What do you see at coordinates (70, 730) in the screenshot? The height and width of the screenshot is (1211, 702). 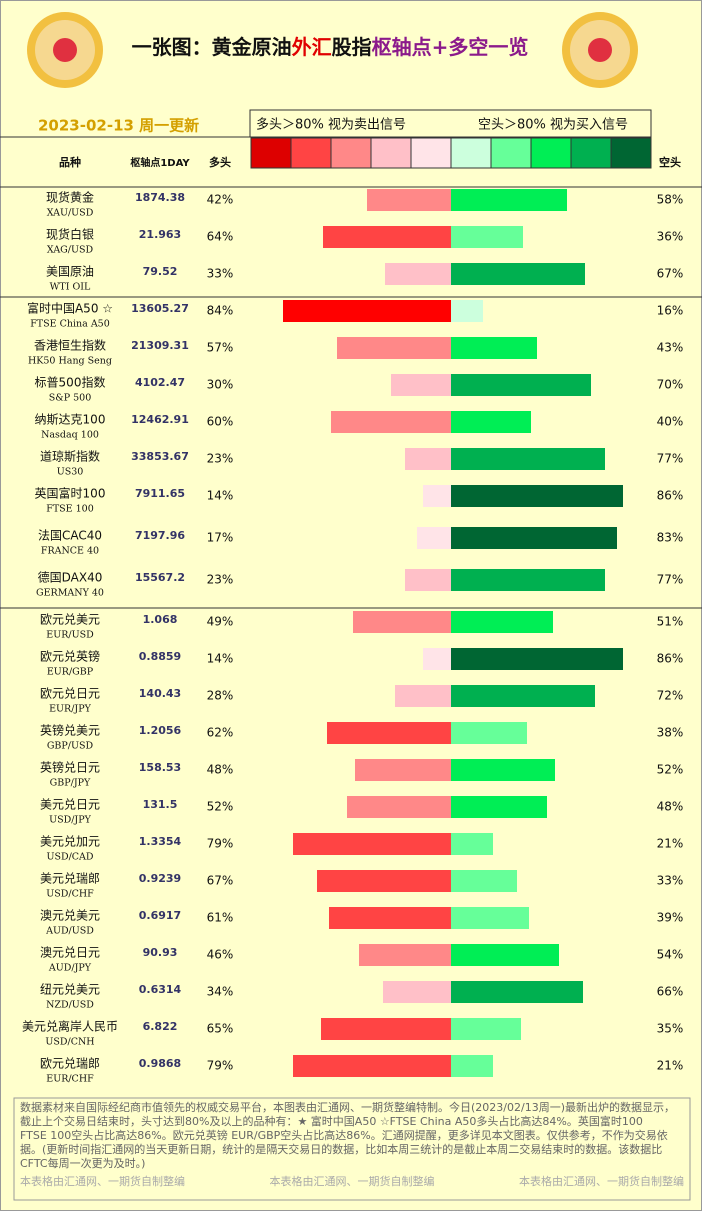 I see `instrument-name: 英镑兑美元` at bounding box center [70, 730].